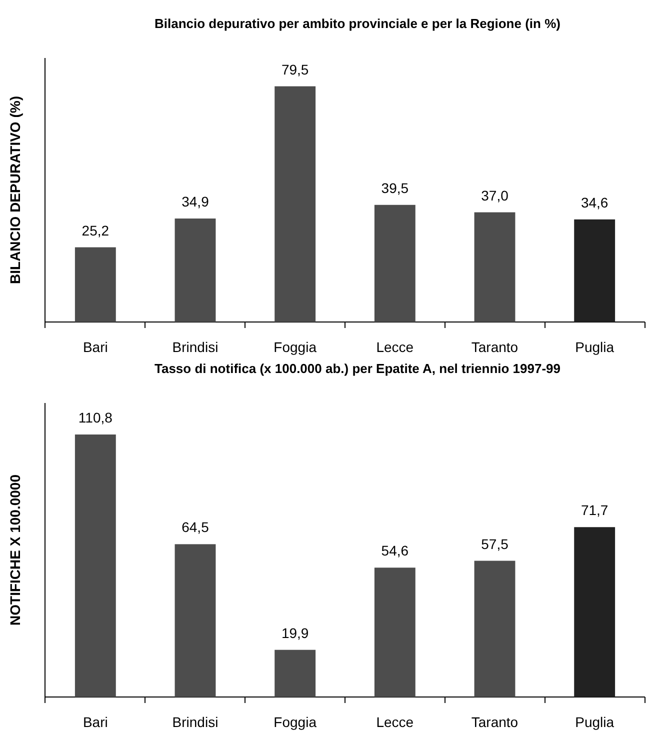 This screenshot has width=654, height=735. What do you see at coordinates (196, 527) in the screenshot?
I see `data-label: 64,5` at bounding box center [196, 527].